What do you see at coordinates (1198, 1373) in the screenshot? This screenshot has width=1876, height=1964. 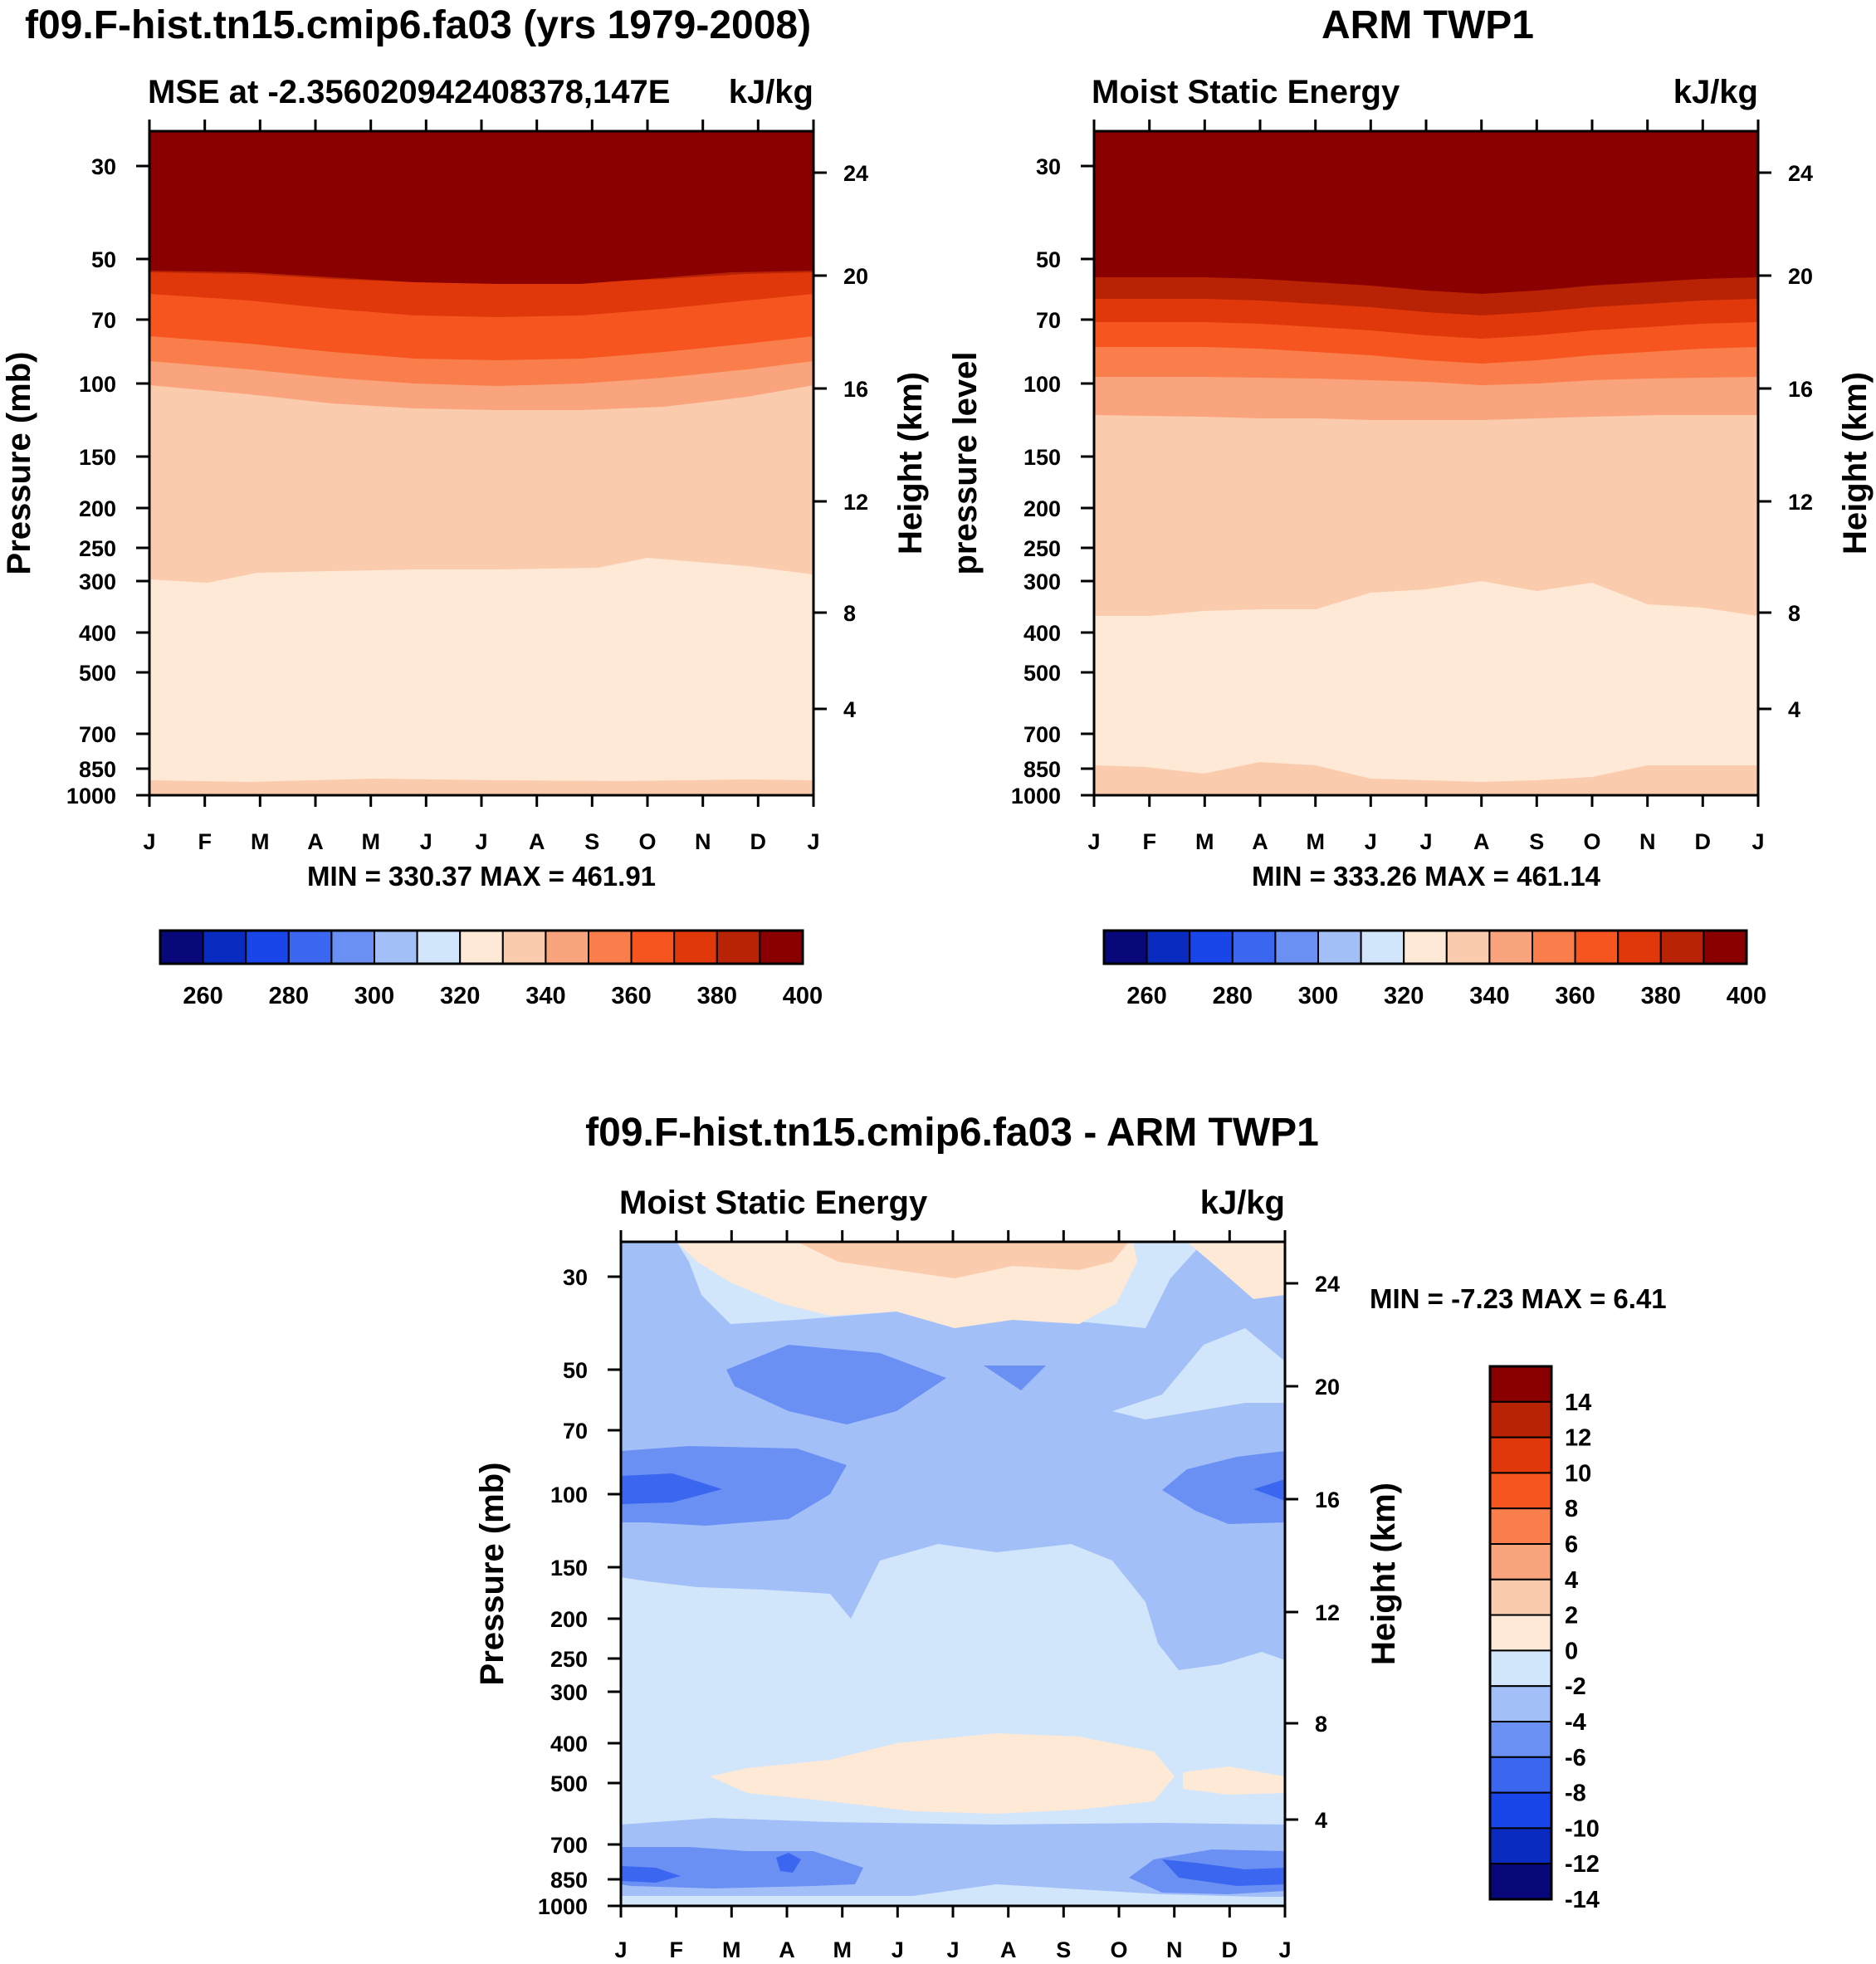 I see `contour-band-neg2-0-patch` at bounding box center [1198, 1373].